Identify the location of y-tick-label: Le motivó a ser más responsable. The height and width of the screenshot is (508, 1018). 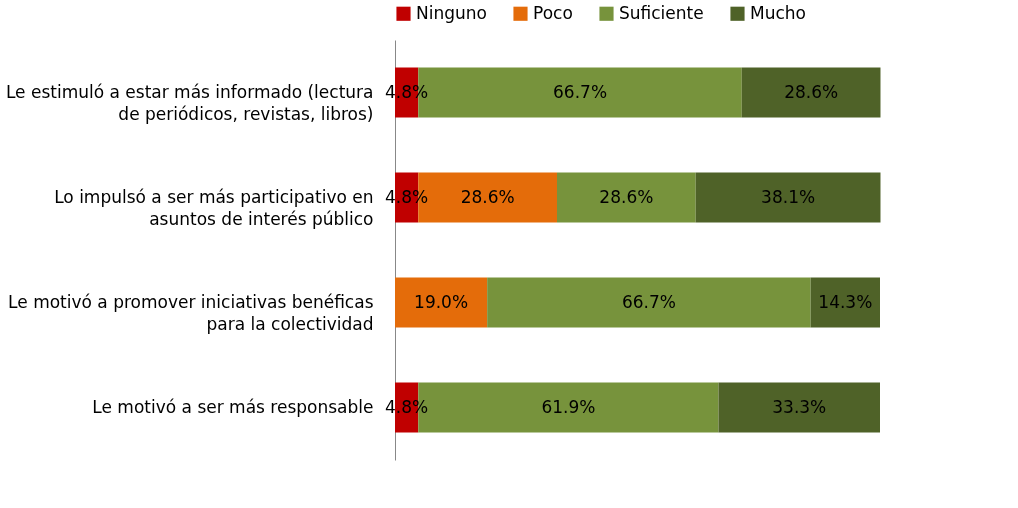
(233, 406).